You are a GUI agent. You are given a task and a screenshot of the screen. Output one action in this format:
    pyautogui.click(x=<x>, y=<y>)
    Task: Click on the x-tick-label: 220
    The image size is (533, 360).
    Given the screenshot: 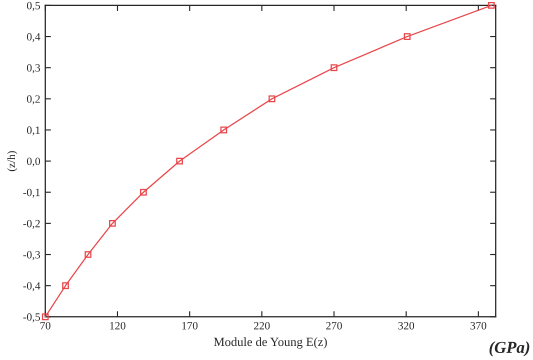 What is the action you would take?
    pyautogui.click(x=262, y=326)
    